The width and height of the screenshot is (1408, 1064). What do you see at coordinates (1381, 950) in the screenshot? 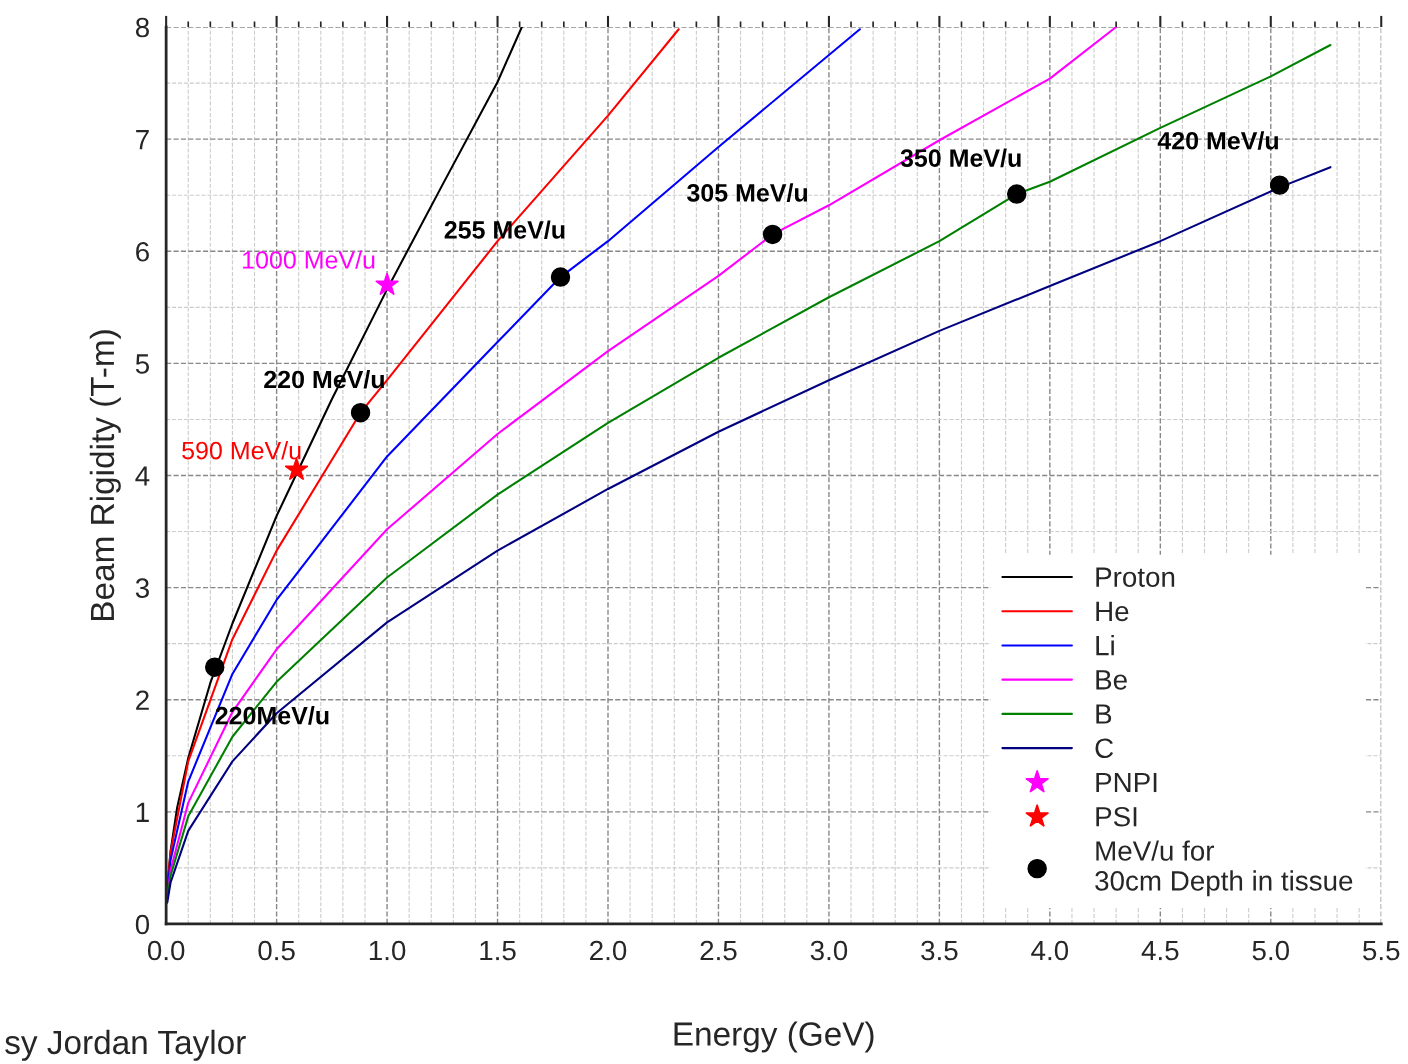
I see `x-tick-label: 5.5` at bounding box center [1381, 950].